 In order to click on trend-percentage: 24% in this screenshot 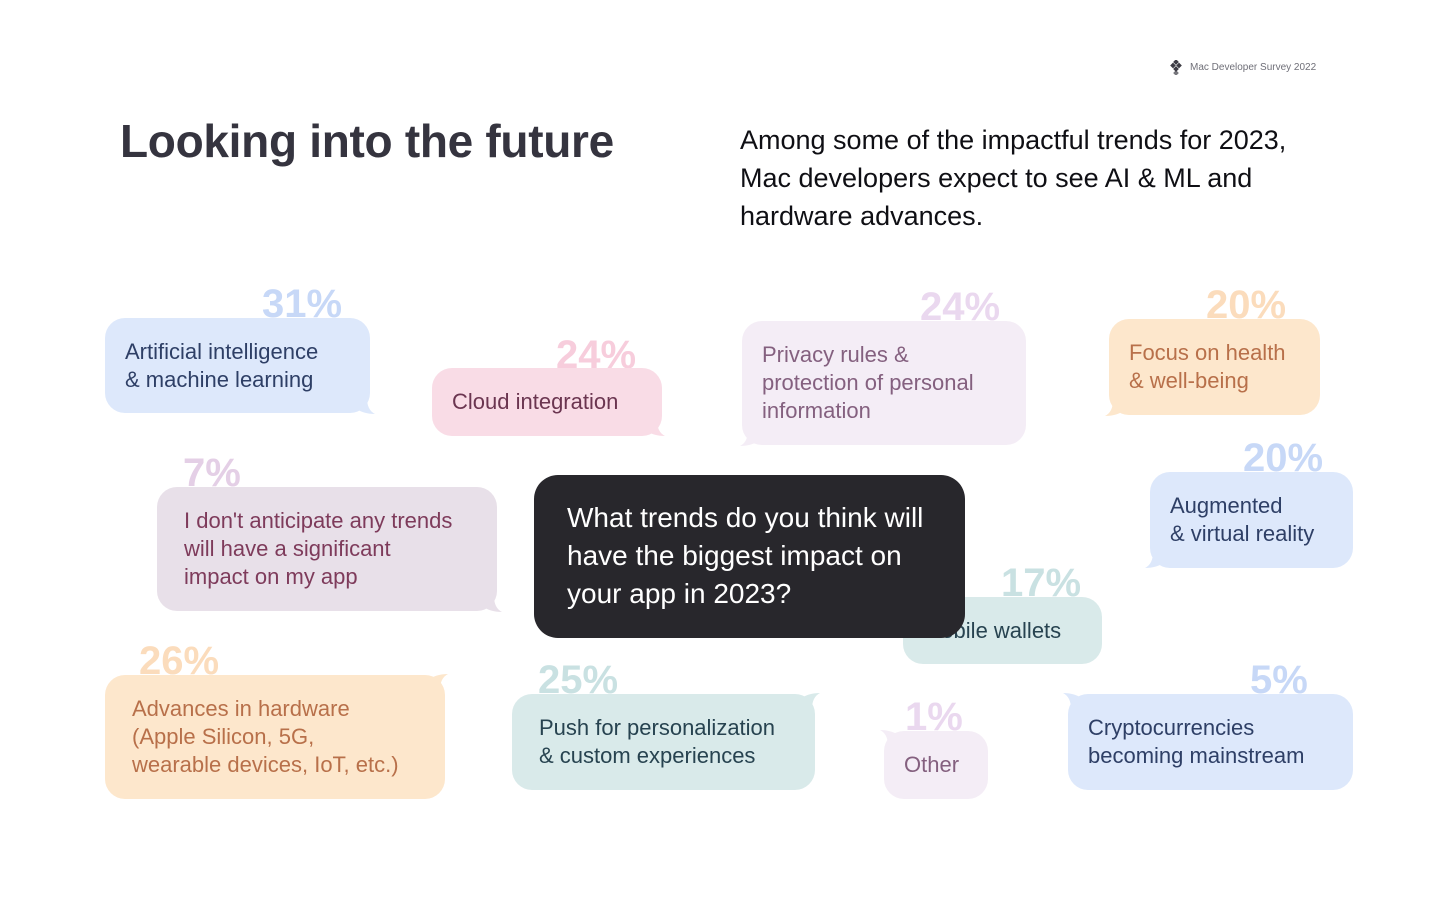, I will do `click(960, 307)`.